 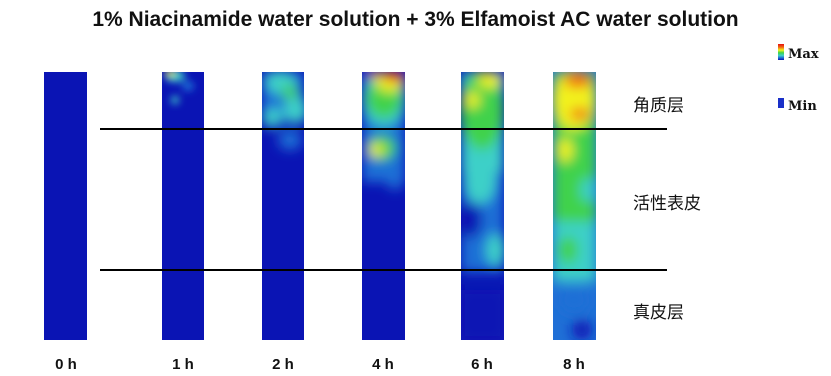 I want to click on time-label-6h: 6 h, so click(x=482, y=364).